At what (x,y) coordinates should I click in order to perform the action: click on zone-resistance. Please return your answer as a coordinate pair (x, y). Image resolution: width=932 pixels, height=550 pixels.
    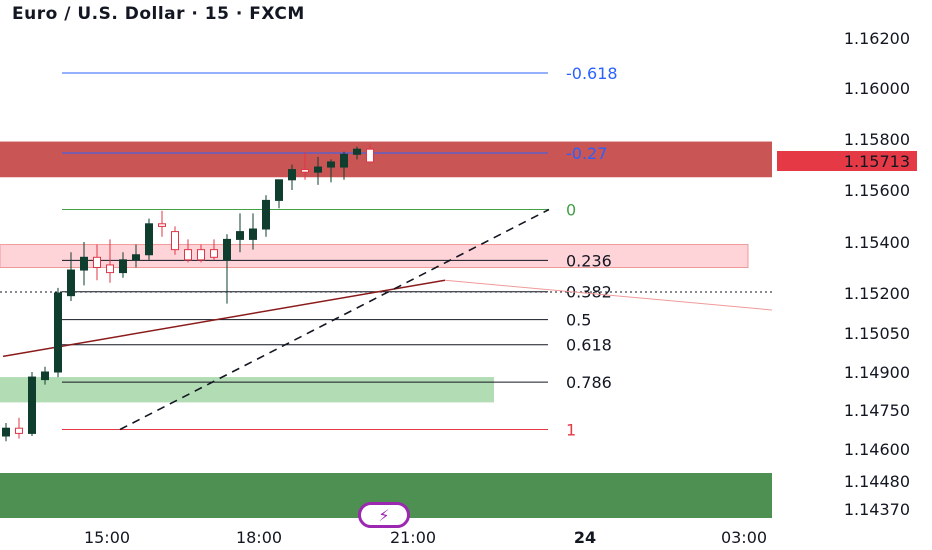
    Looking at the image, I should click on (386, 159).